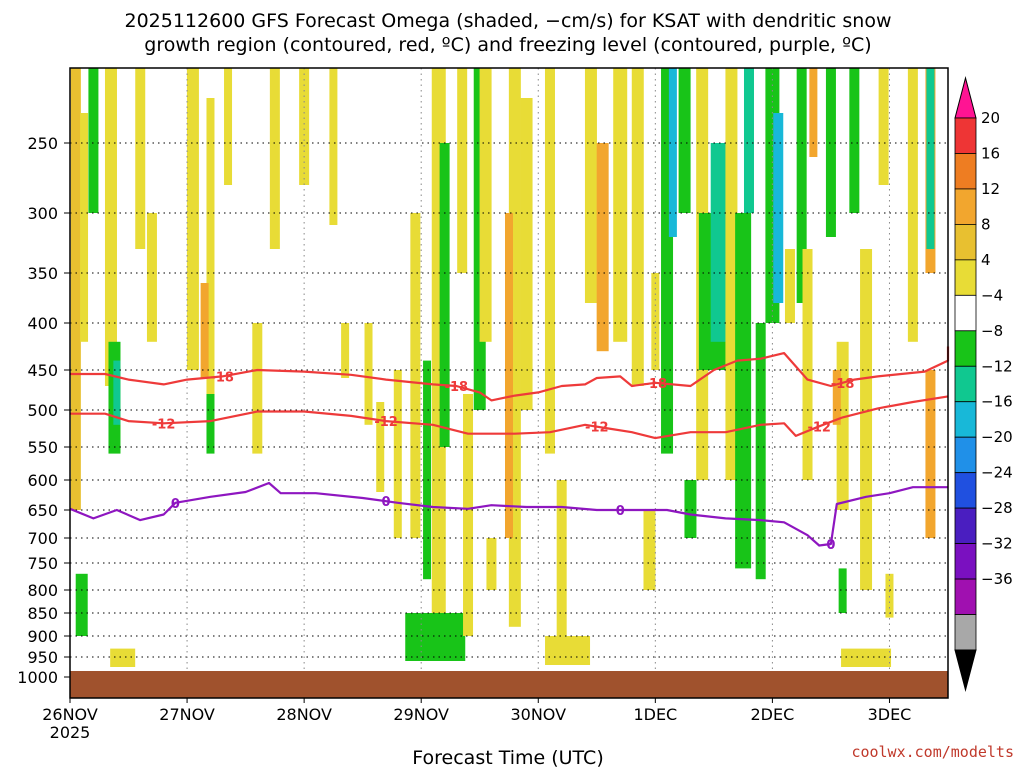  Describe the element at coordinates (42, 447) in the screenshot. I see `y-tick-label: 550` at that location.